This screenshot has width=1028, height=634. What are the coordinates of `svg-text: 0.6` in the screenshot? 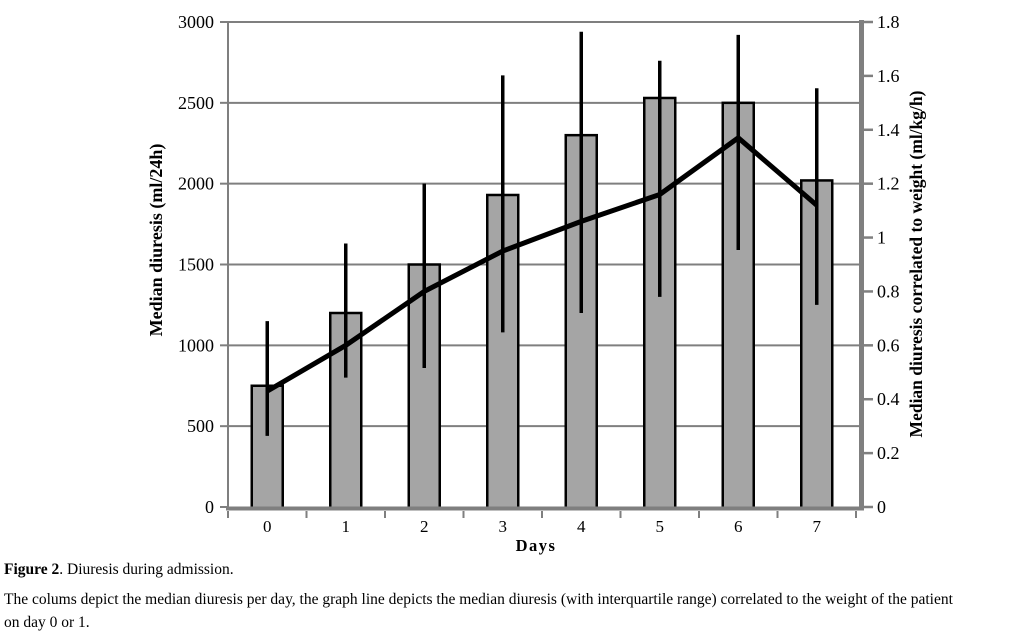 It's located at (888, 345).